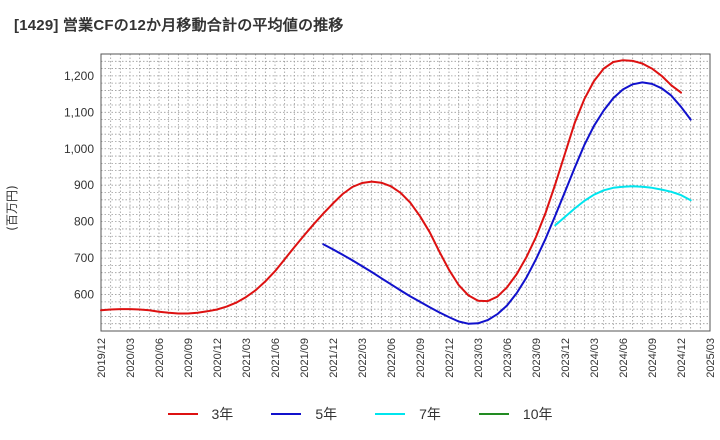 The image size is (720, 440). Describe the element at coordinates (624, 358) in the screenshot. I see `x-tick-label: 2024/06` at that location.